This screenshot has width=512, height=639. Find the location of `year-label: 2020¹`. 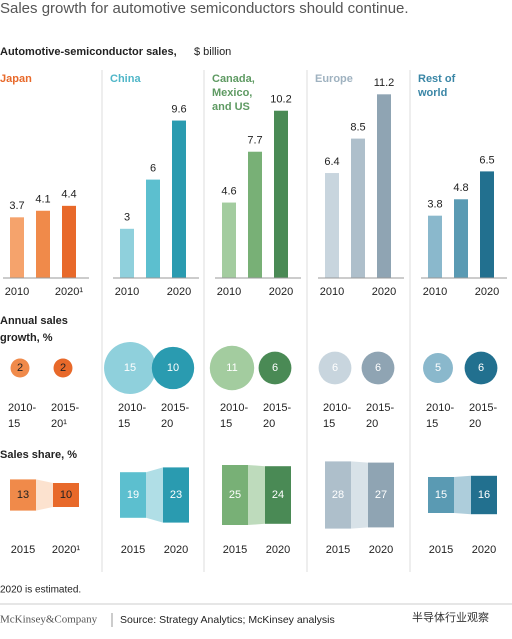

year-label: 2020¹ is located at coordinates (69, 292).